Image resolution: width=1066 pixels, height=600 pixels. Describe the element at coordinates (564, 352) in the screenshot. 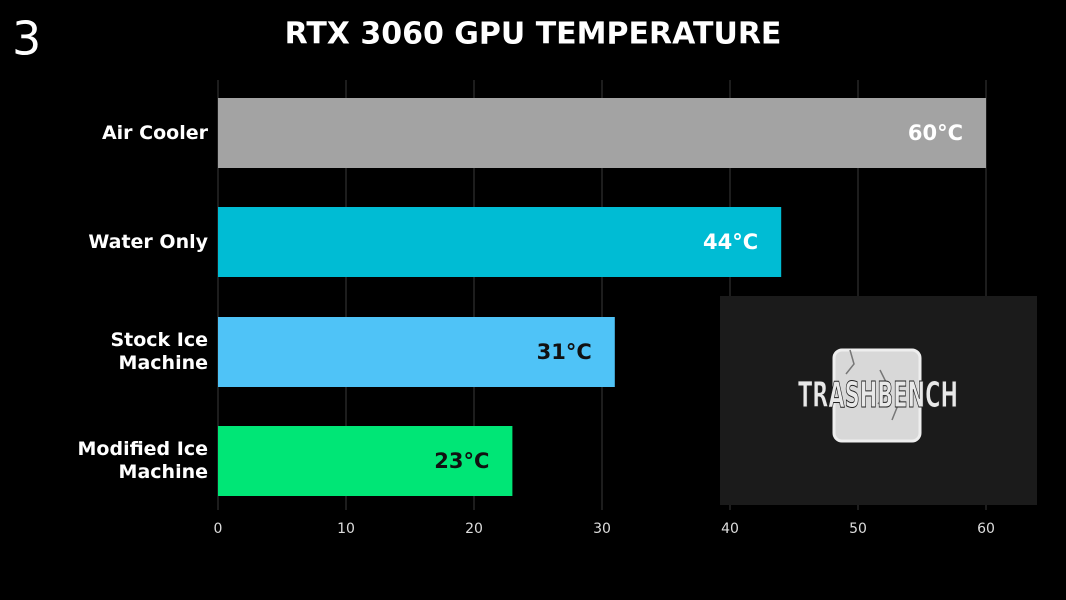

I see `value-label: 31°C` at that location.